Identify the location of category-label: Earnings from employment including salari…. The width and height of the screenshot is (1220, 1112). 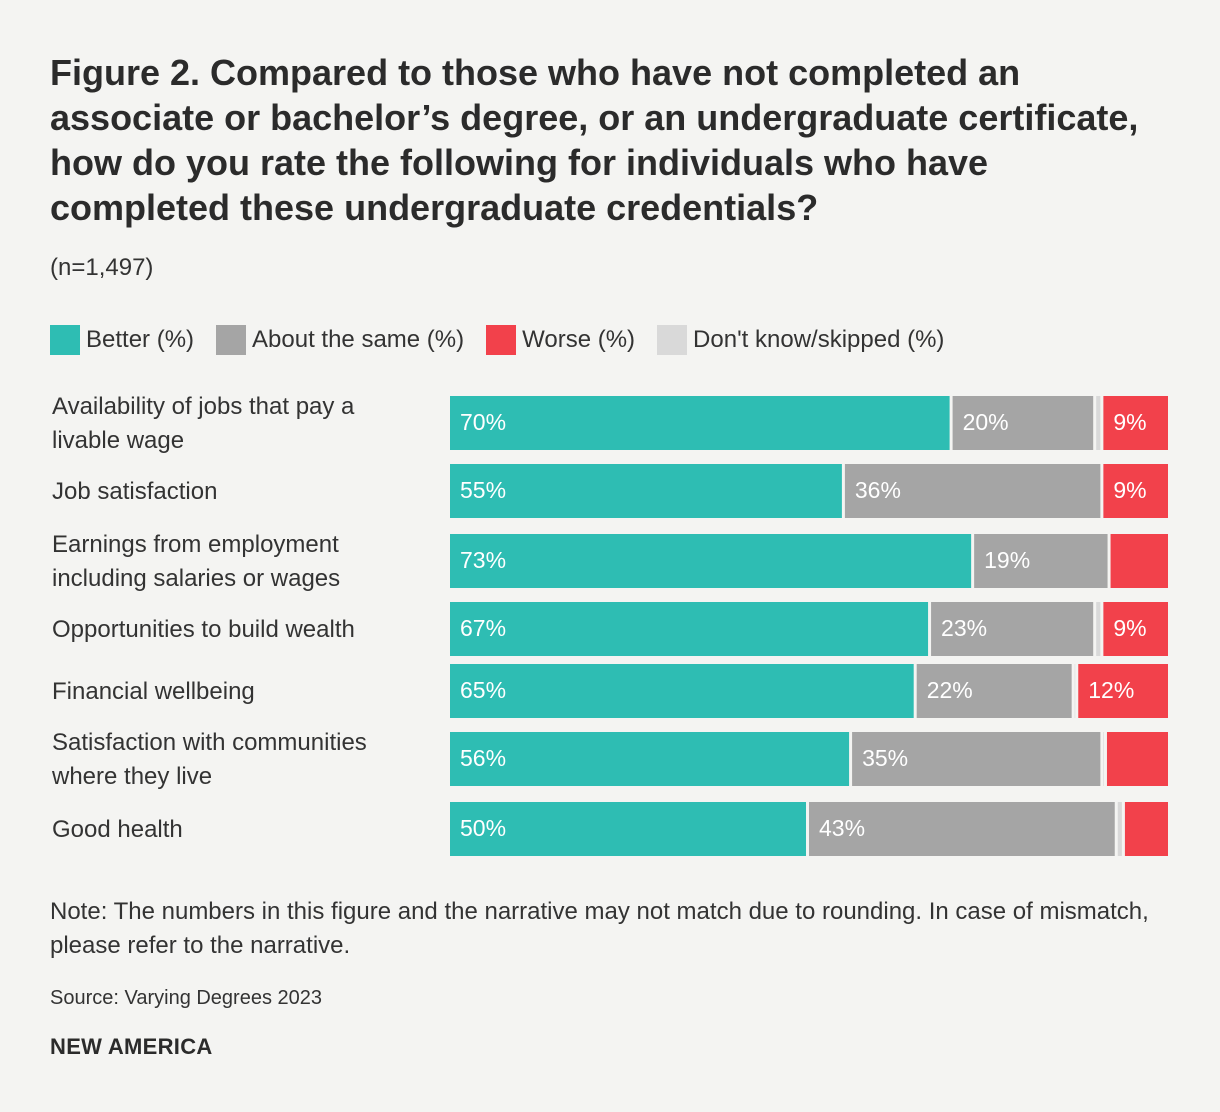
(196, 561).